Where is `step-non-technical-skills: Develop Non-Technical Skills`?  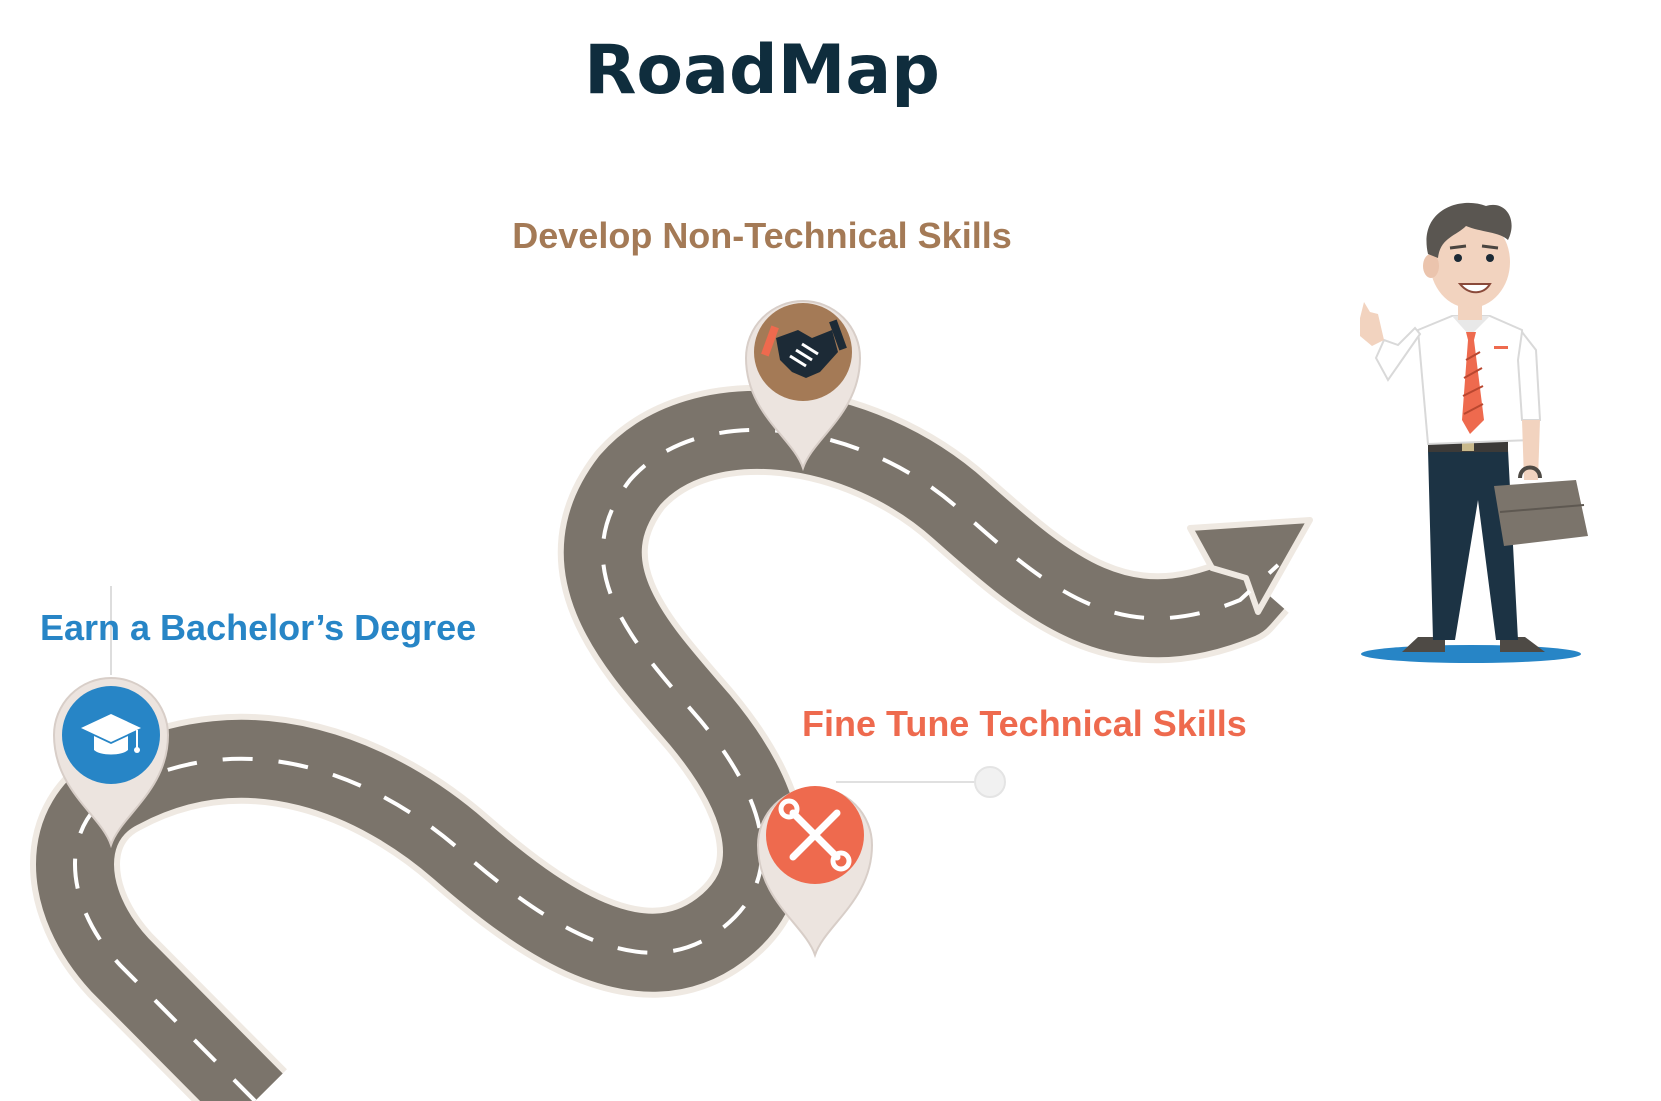
step-non-technical-skills: Develop Non-Technical Skills is located at coordinates (762, 343).